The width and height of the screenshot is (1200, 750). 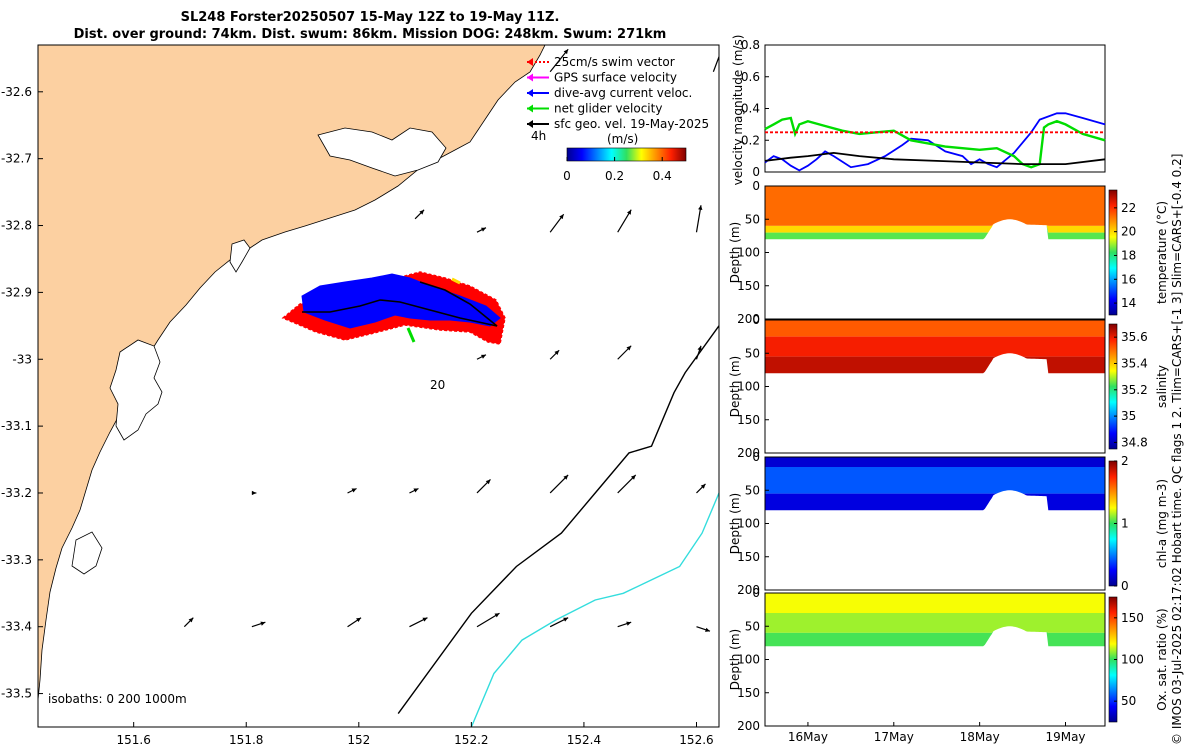 What do you see at coordinates (246, 740) in the screenshot?
I see `map-x-tick-label: 151.8` at bounding box center [246, 740].